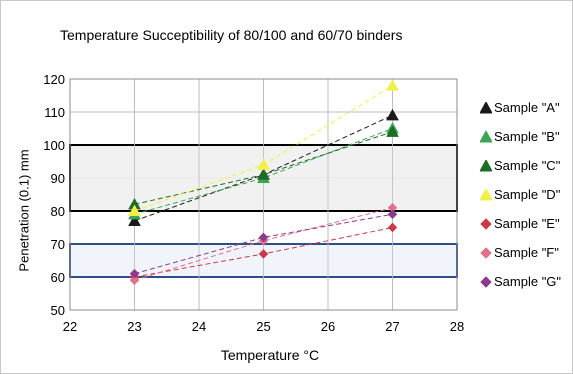 This screenshot has width=573, height=374. What do you see at coordinates (527, 107) in the screenshot?
I see `legend-label: Sample "A"` at bounding box center [527, 107].